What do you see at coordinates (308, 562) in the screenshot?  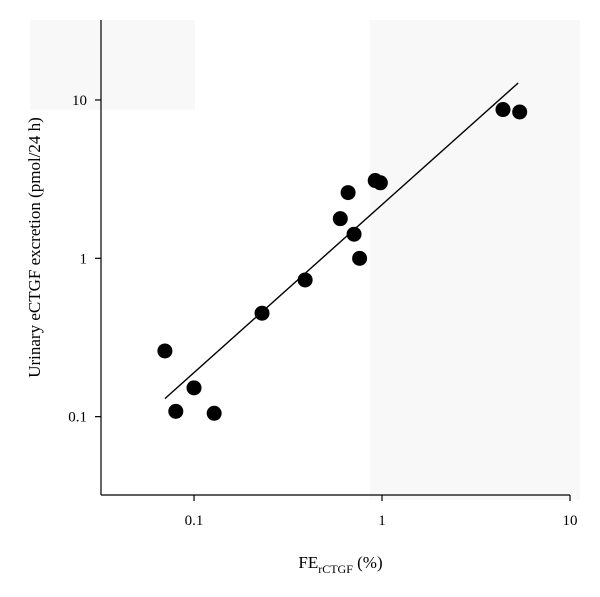 I see `x-axis-title-main: FE` at bounding box center [308, 562].